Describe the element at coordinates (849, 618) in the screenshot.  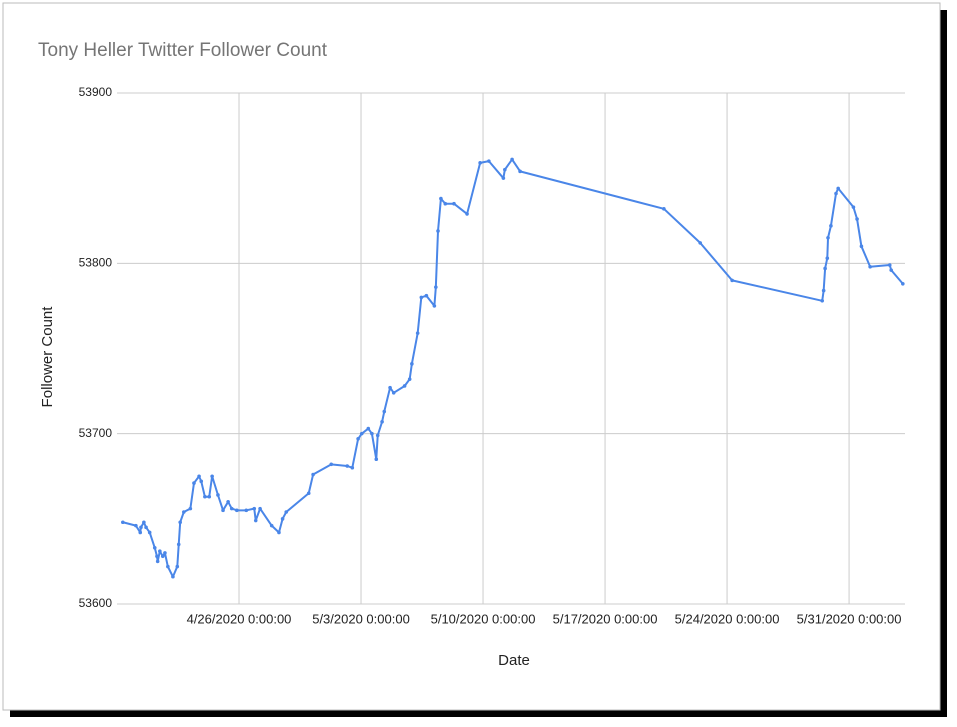
I see `x-tick-label: 5/31/2020 0:00:00` at that location.